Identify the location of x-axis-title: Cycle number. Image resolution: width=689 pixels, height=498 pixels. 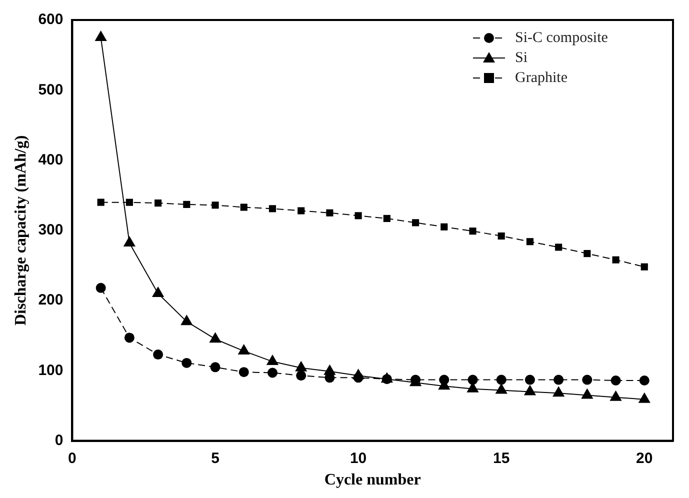
(372, 480).